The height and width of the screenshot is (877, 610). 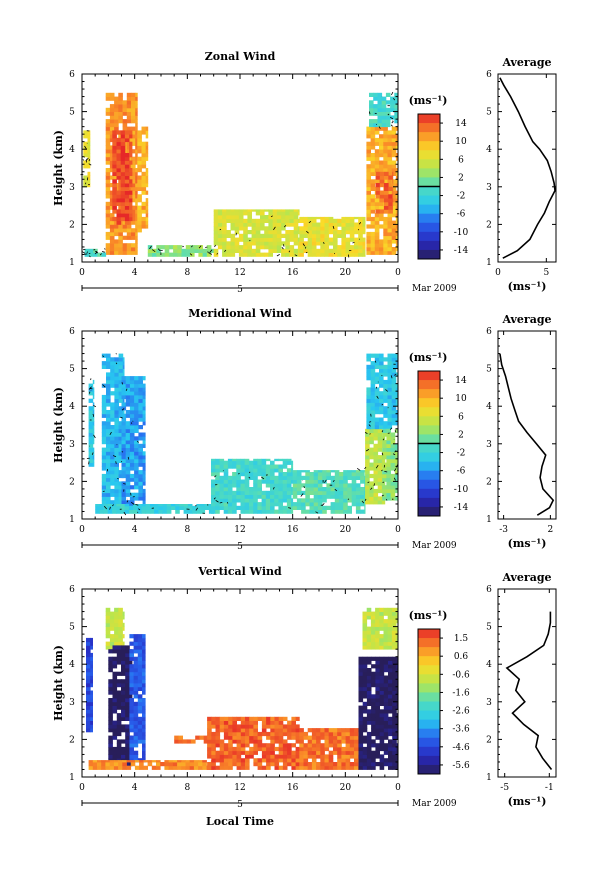 I want to click on profile-y-tick-label: 1, so click(x=489, y=520).